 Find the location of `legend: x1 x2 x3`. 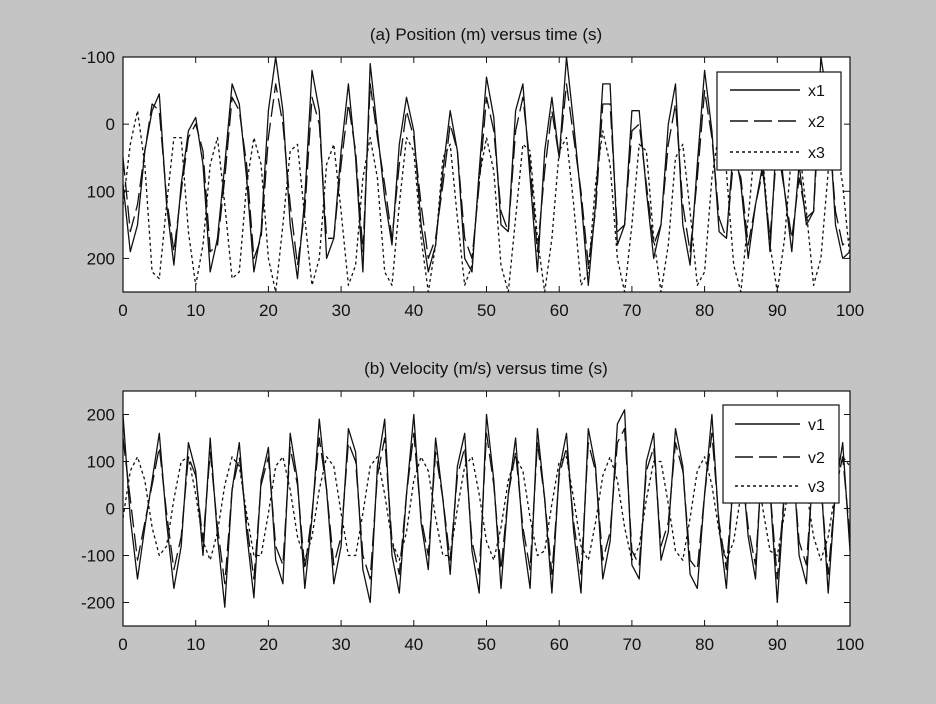

legend: x1 x2 x3 is located at coordinates (779, 121).